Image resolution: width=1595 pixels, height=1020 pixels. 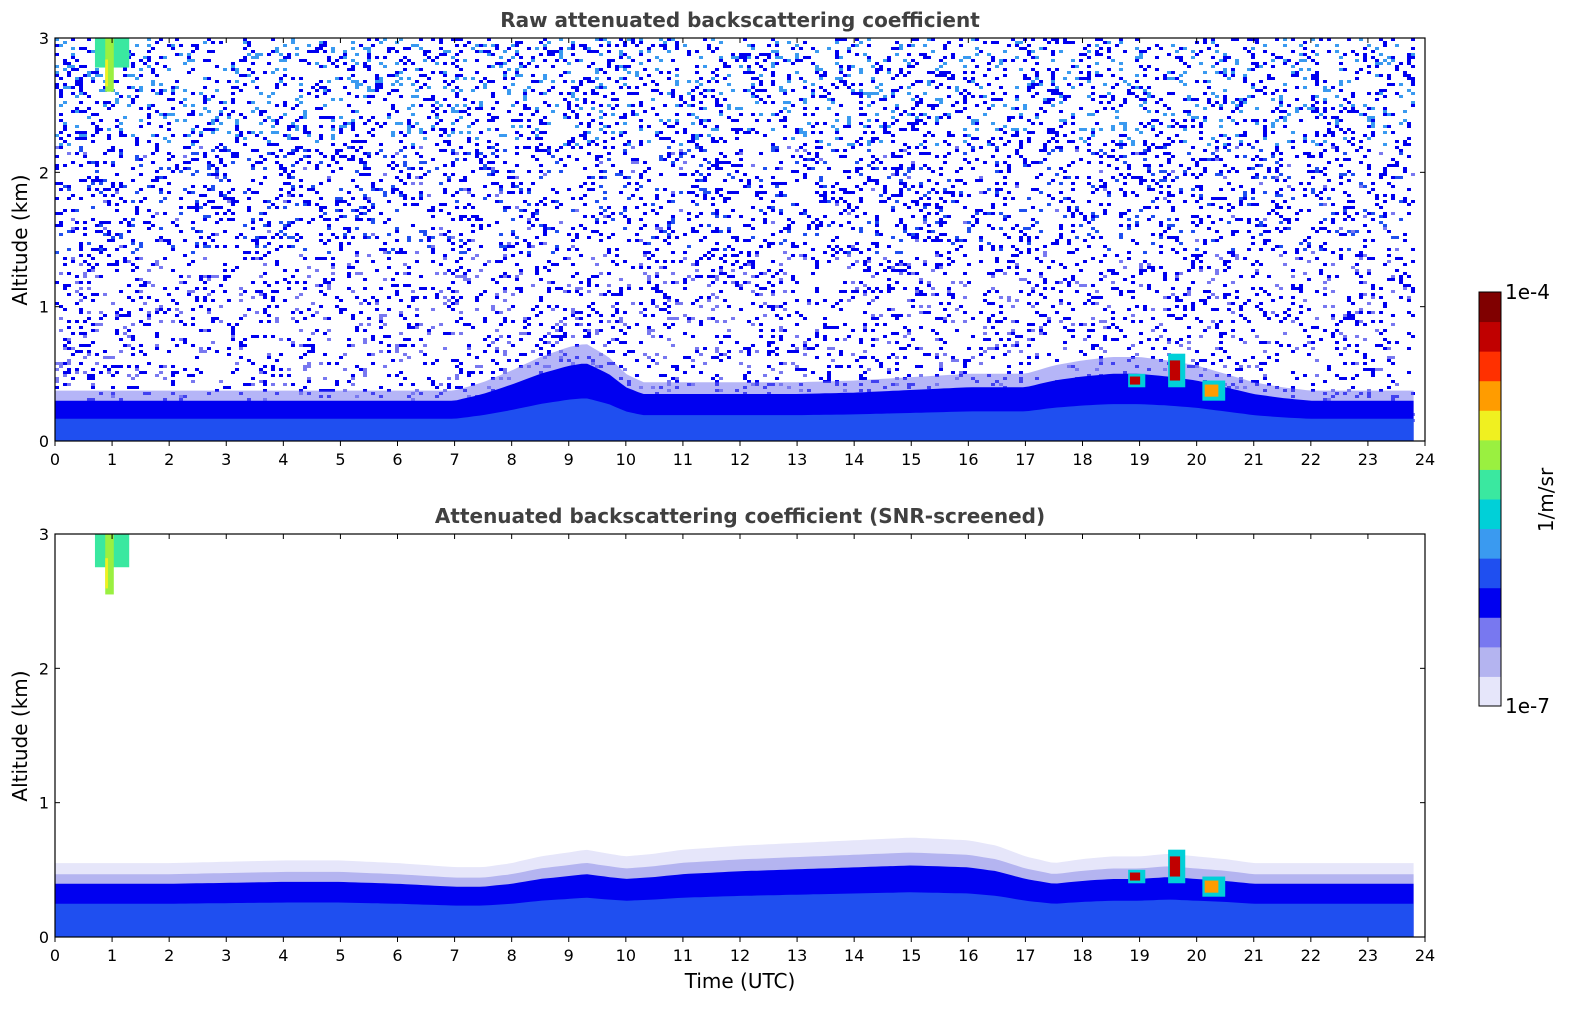 What do you see at coordinates (740, 981) in the screenshot?
I see `x-axis-label: Time (UTC)` at bounding box center [740, 981].